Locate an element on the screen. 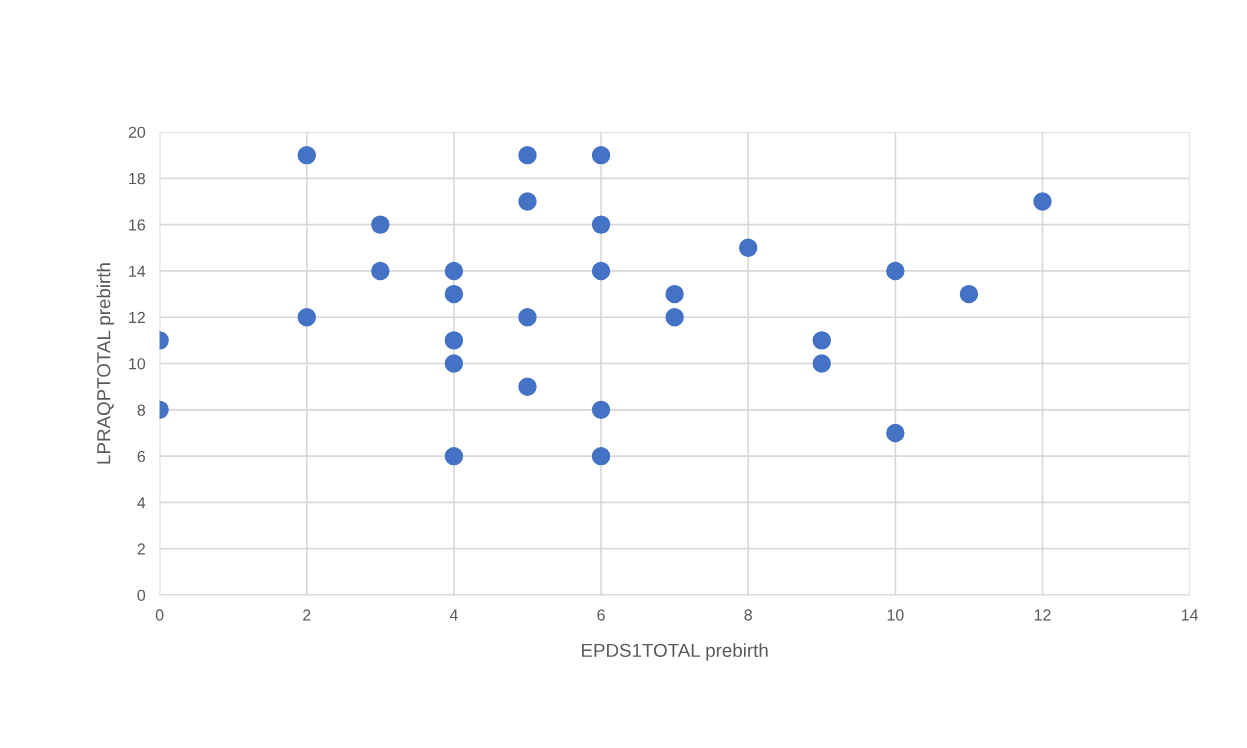 The height and width of the screenshot is (748, 1247). y-tick-label: 0 is located at coordinates (141, 595).